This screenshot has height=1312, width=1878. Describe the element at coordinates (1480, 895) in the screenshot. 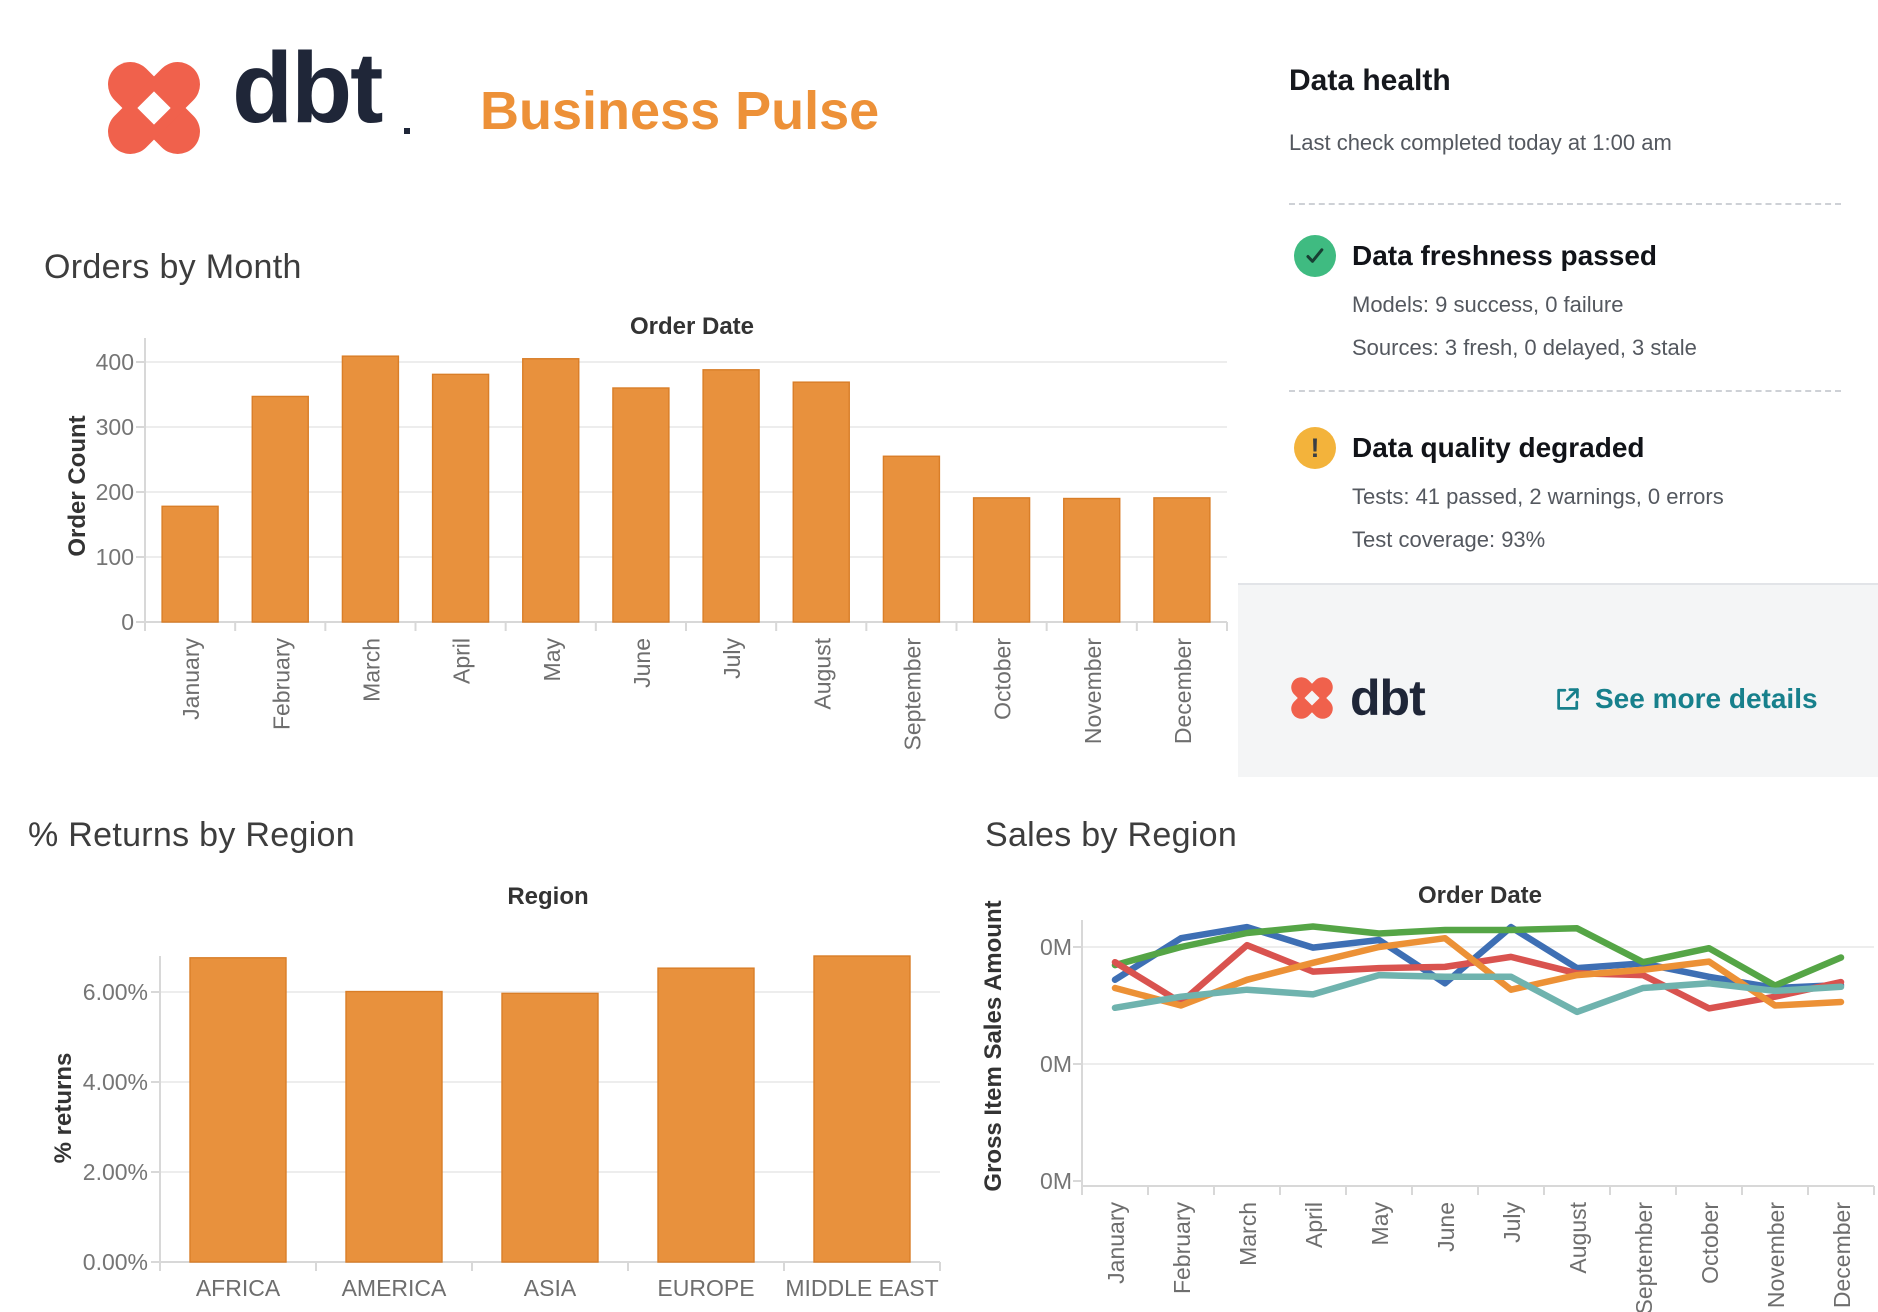

I see `sales-chart-field-label: Order Date` at that location.